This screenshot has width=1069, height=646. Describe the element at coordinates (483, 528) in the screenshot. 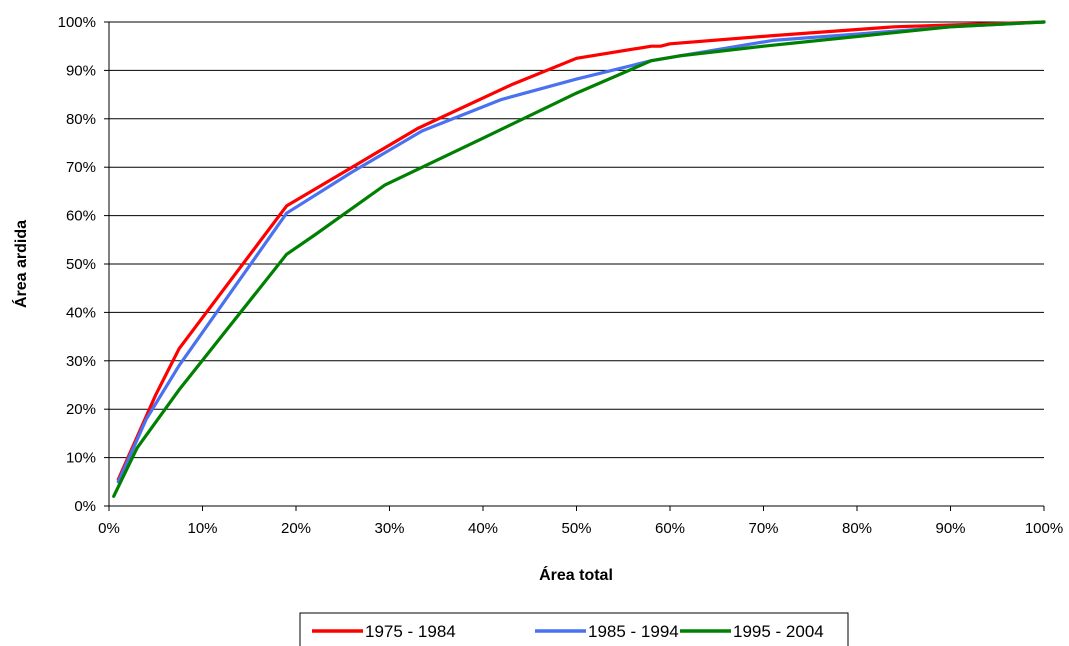

I see `x-tick-label: 40%` at that location.